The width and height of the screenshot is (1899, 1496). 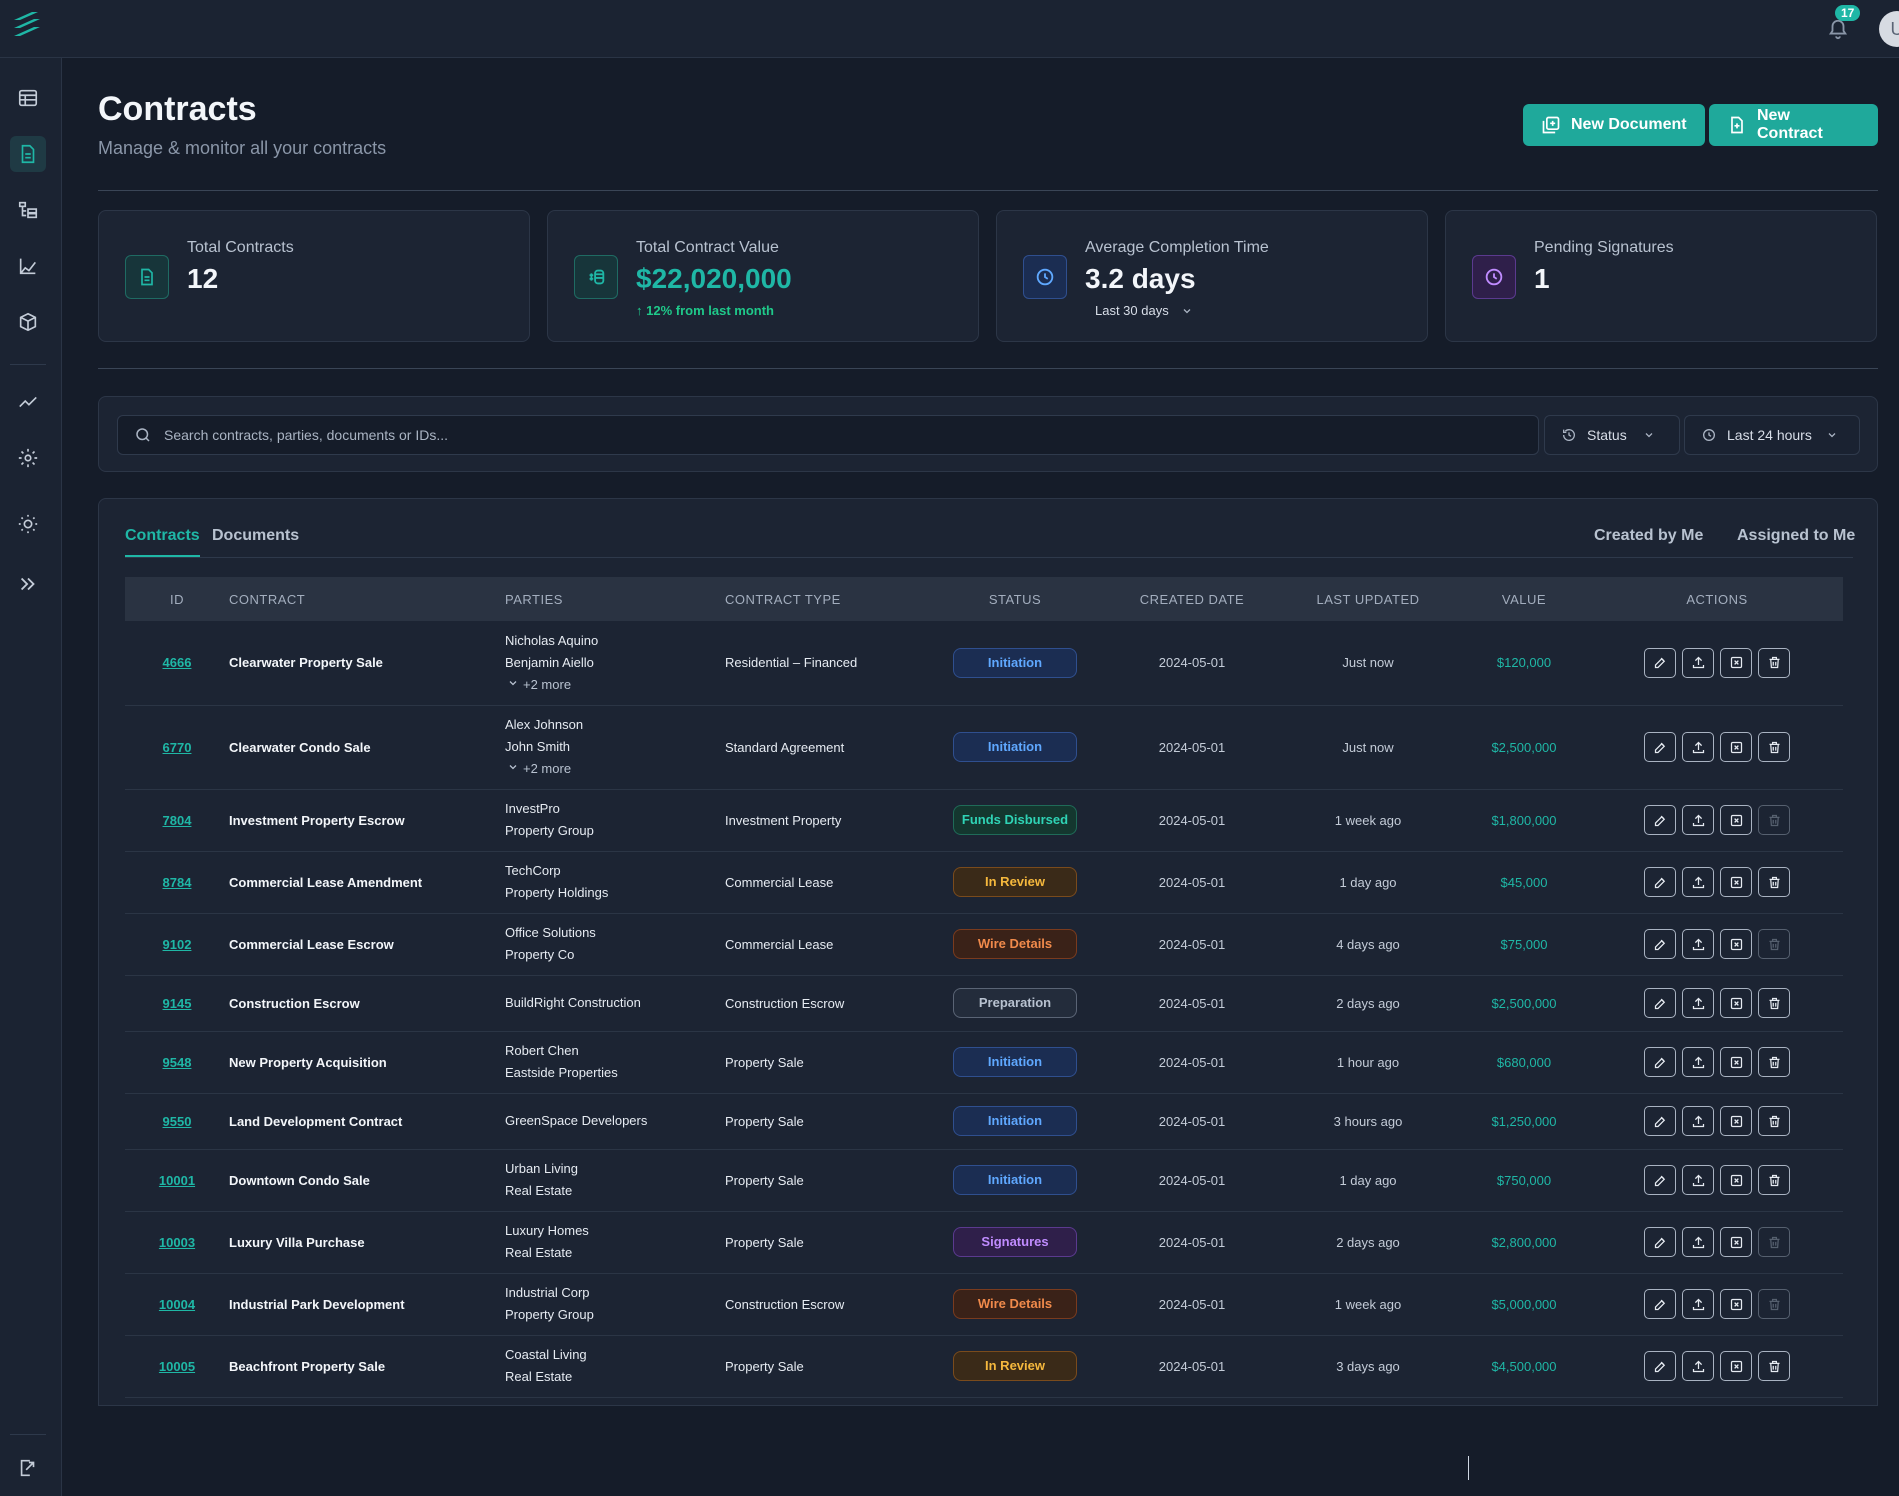 I want to click on nav-packages, so click(x=28, y=322).